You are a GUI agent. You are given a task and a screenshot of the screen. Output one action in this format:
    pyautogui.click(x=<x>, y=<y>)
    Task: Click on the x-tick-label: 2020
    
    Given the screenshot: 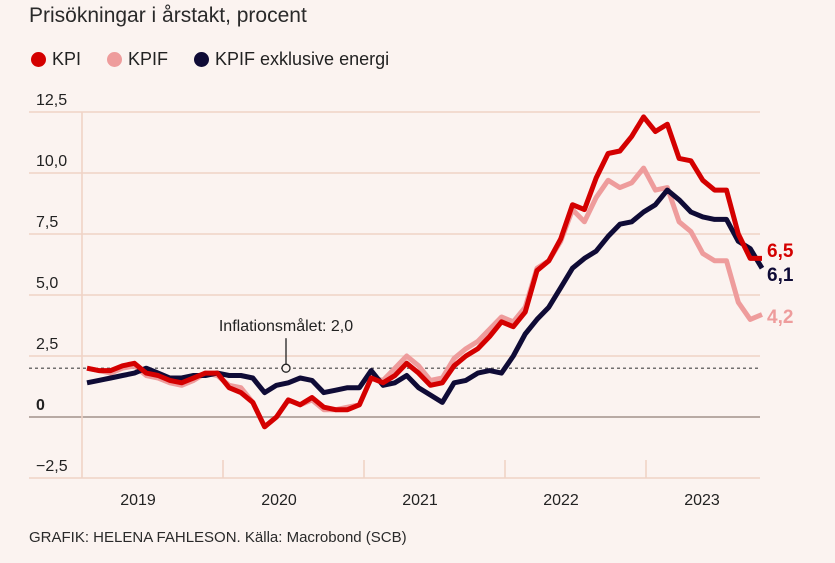 What is the action you would take?
    pyautogui.click(x=279, y=500)
    